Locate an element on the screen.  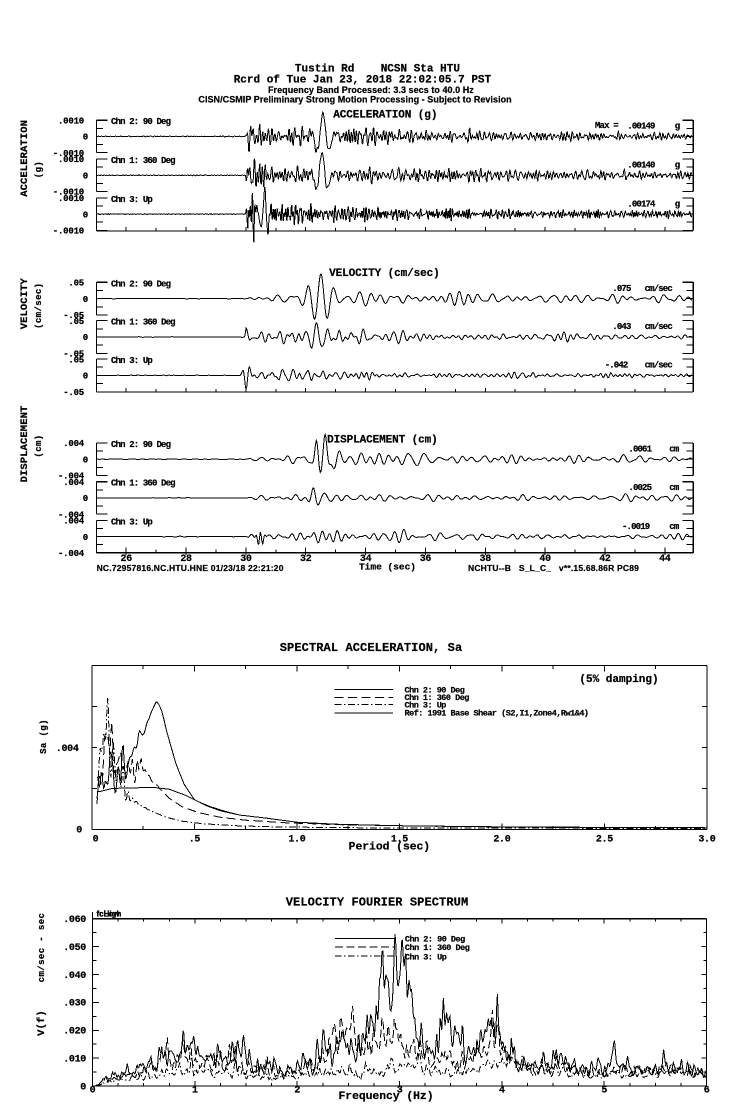
svg-text: .030 is located at coordinates (74, 1004).